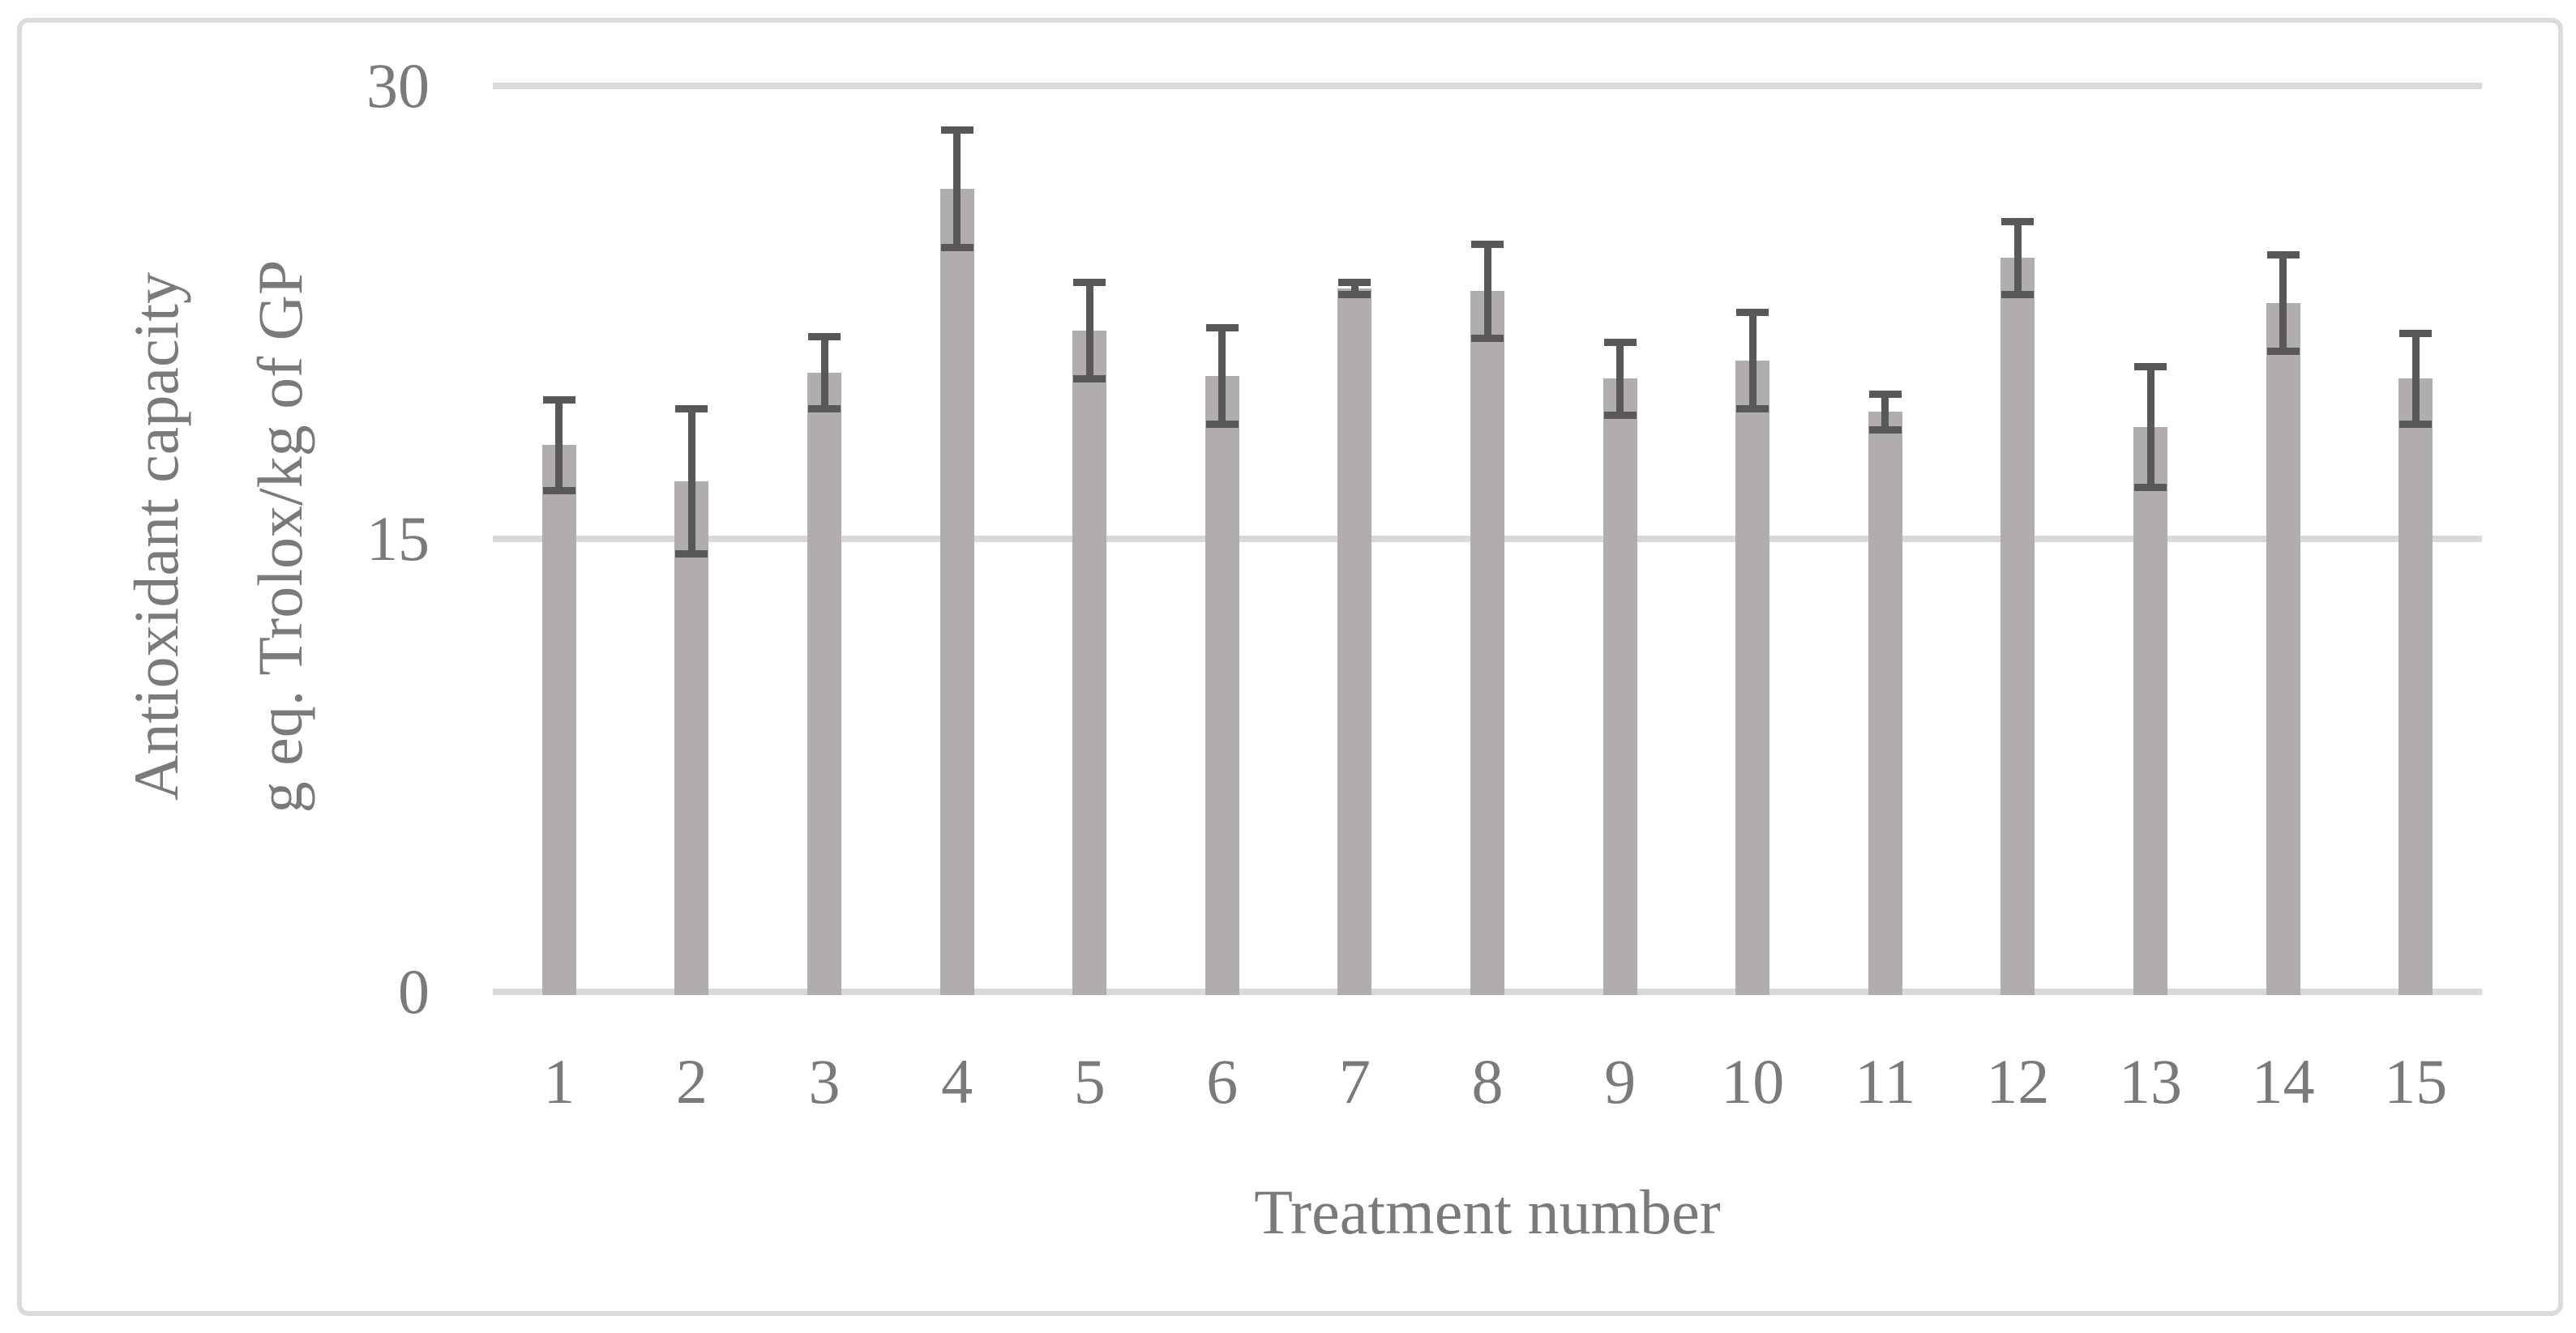  Describe the element at coordinates (1222, 1081) in the screenshot. I see `x-tick-label-6: 6` at that location.